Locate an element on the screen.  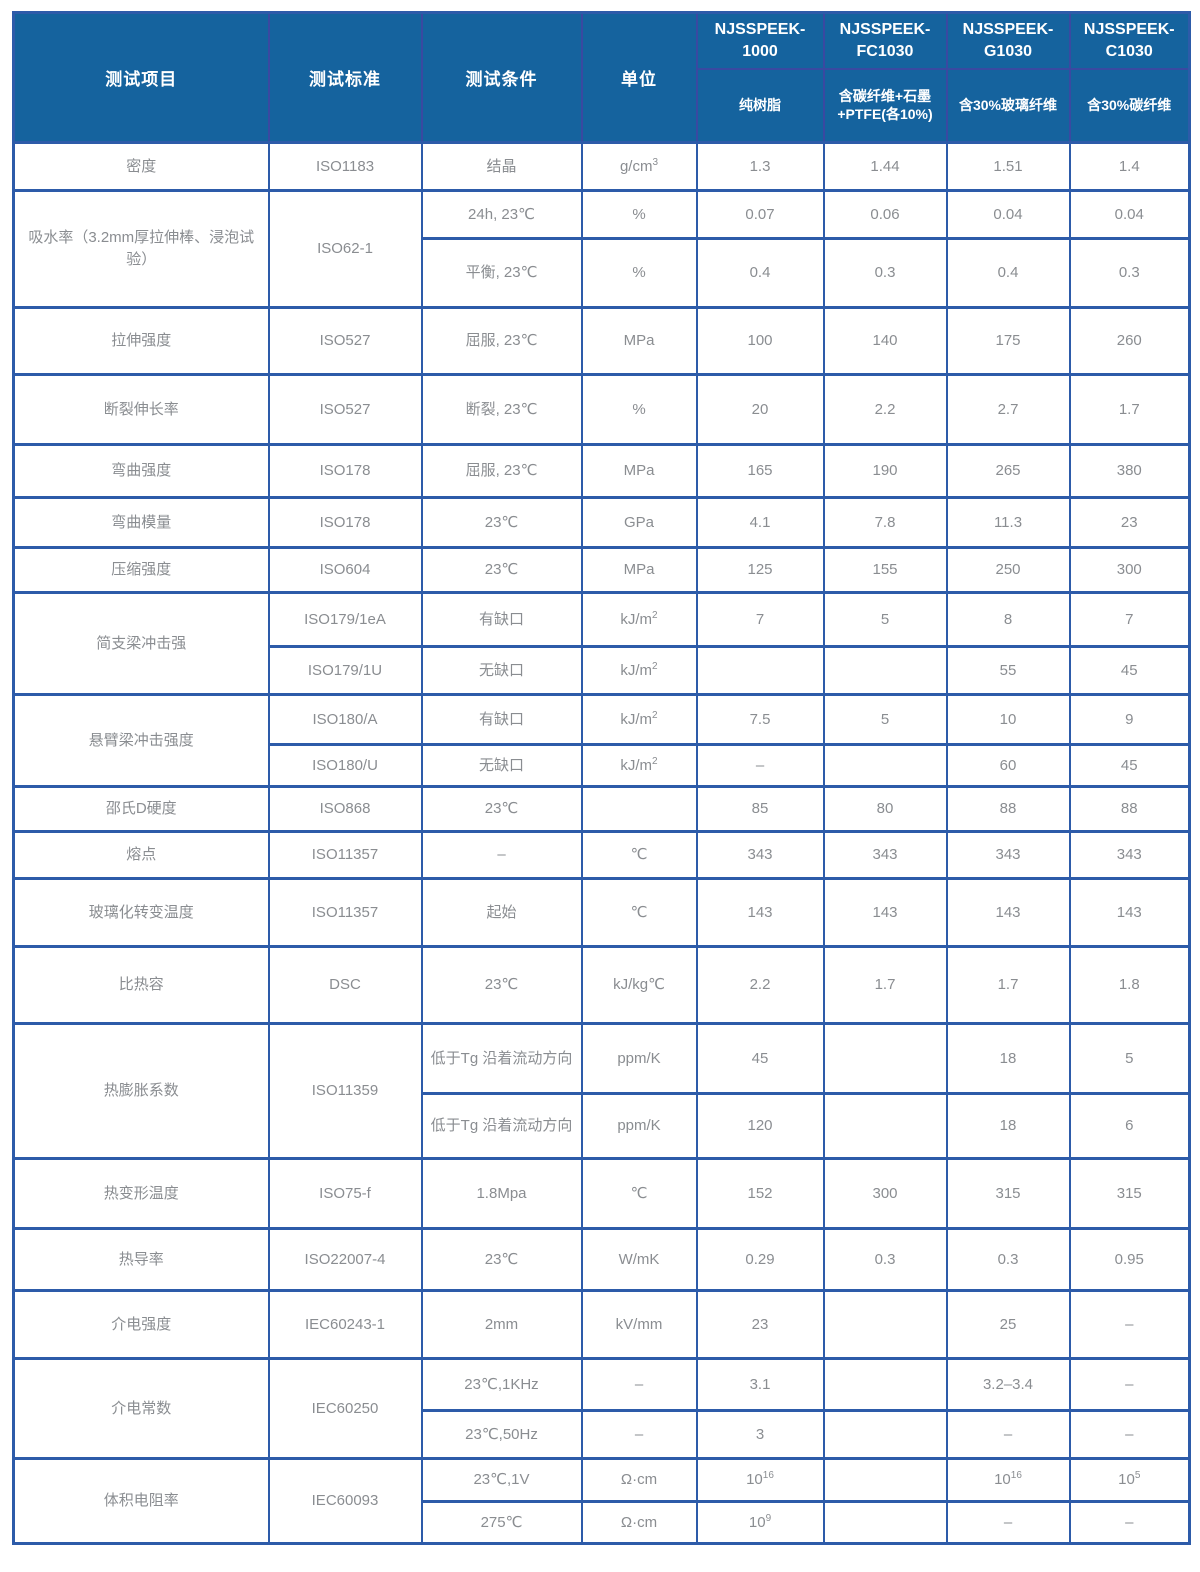
value-cell: 1.7 is located at coordinates (1129, 409).